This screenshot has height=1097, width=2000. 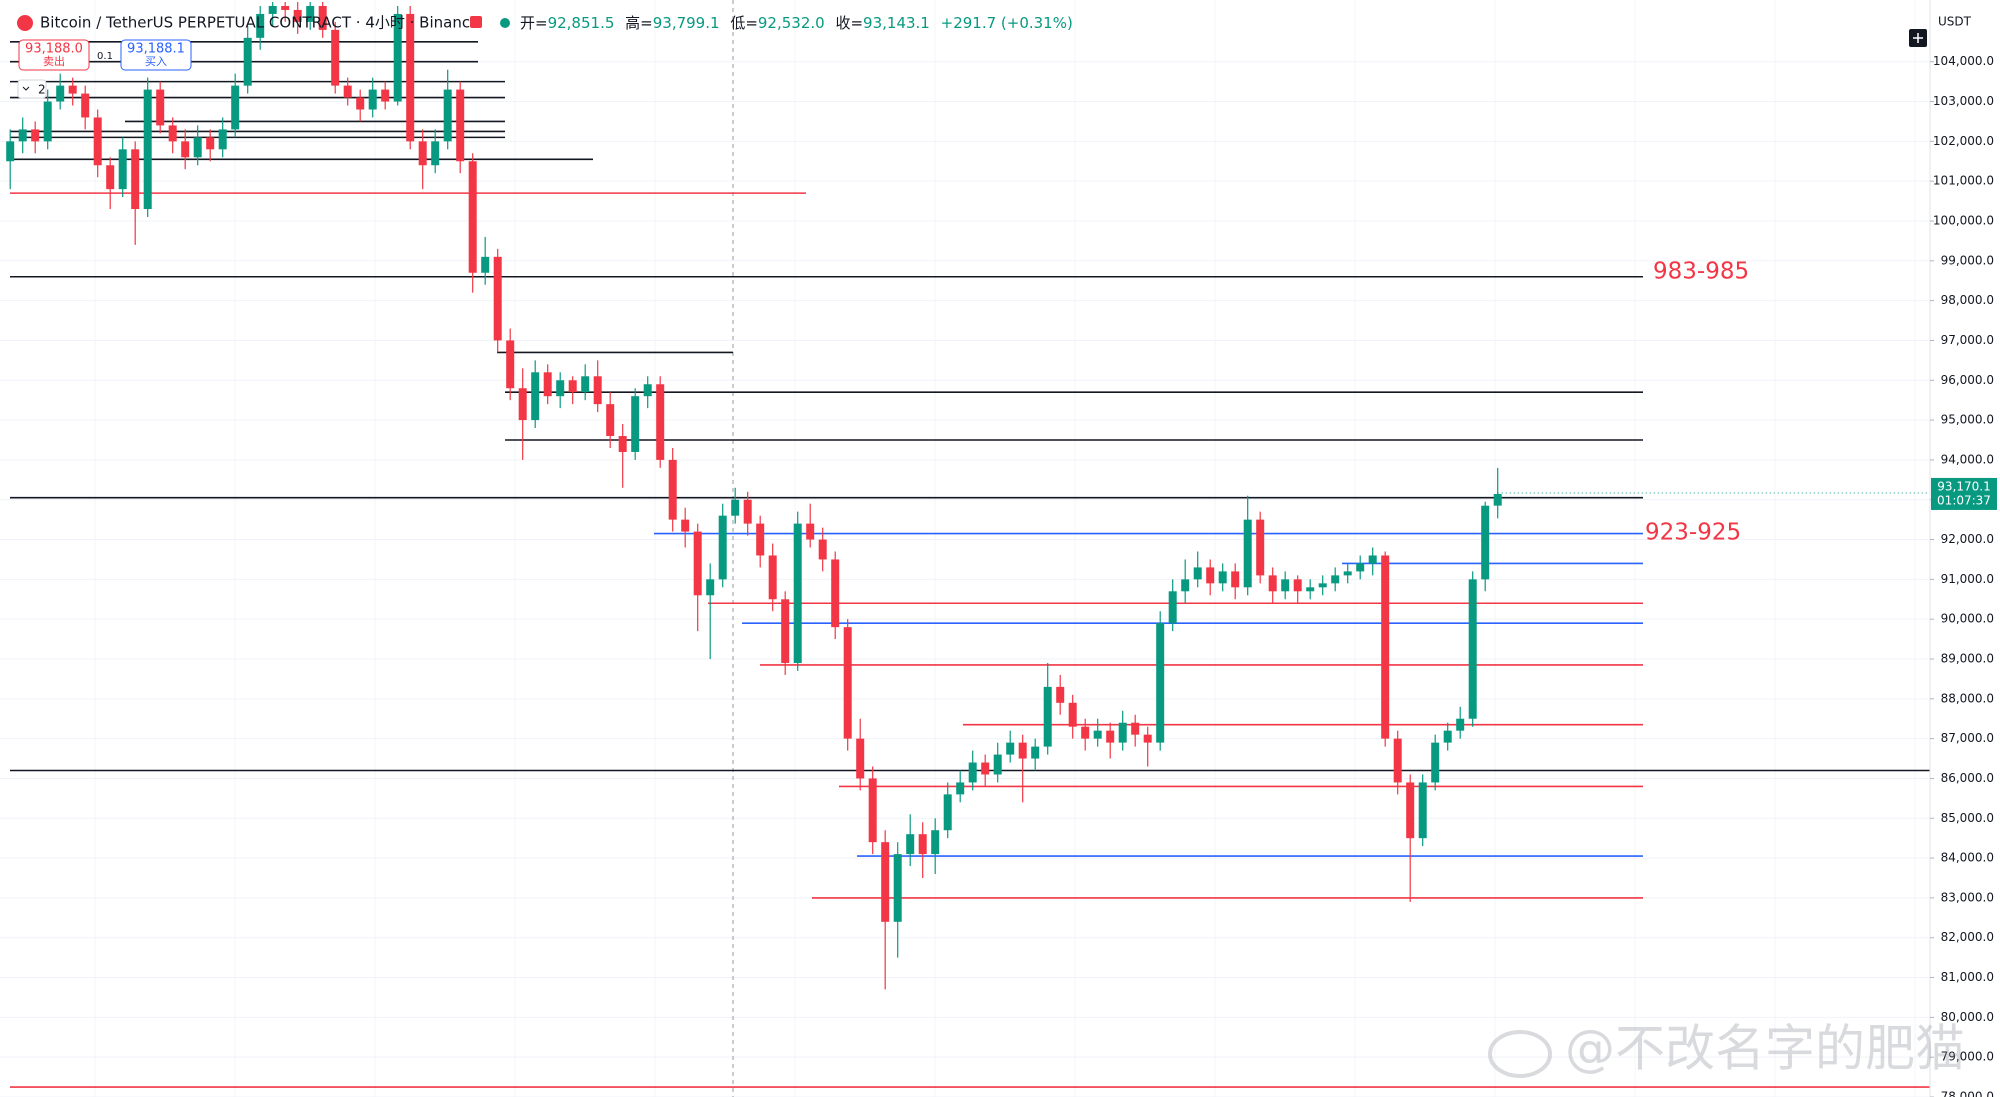 I want to click on layout-count: 2, so click(x=42, y=90).